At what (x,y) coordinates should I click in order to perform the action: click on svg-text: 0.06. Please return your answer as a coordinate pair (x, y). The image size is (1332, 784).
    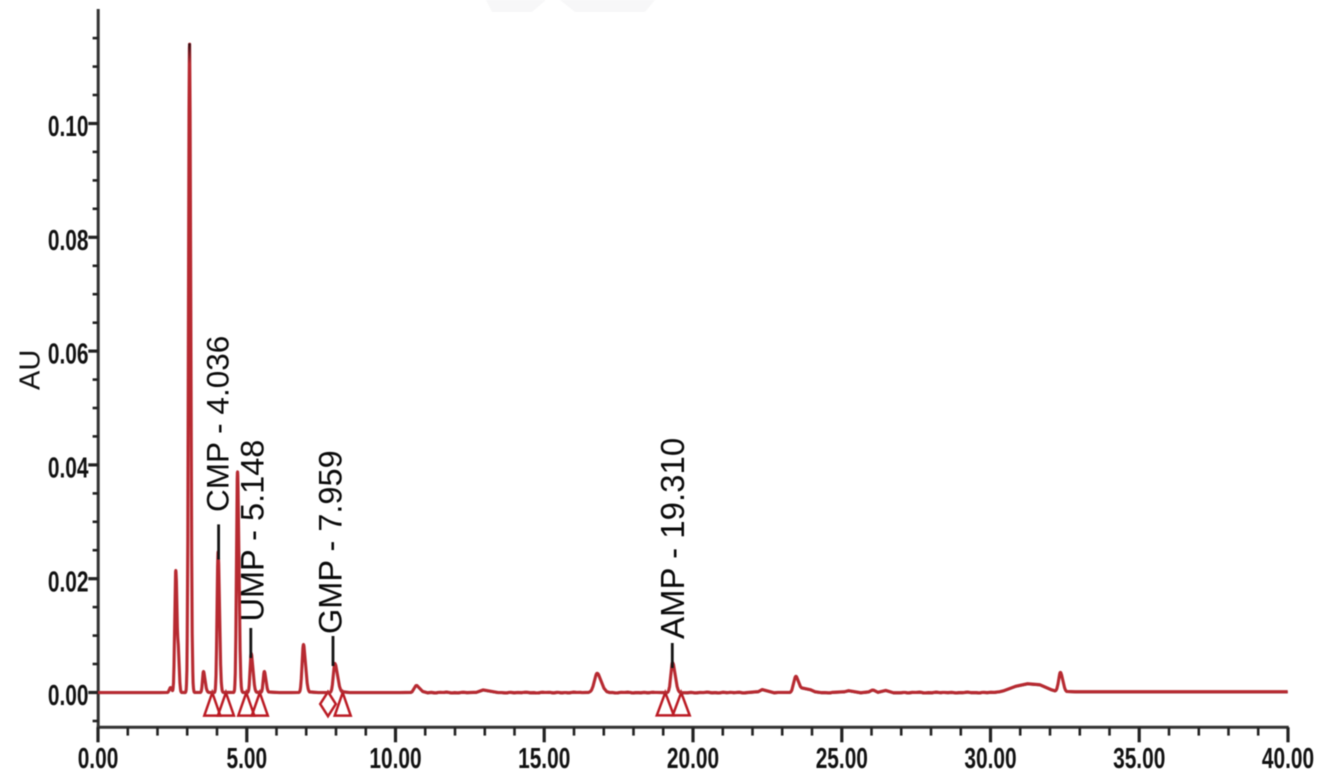
    Looking at the image, I should click on (68, 354).